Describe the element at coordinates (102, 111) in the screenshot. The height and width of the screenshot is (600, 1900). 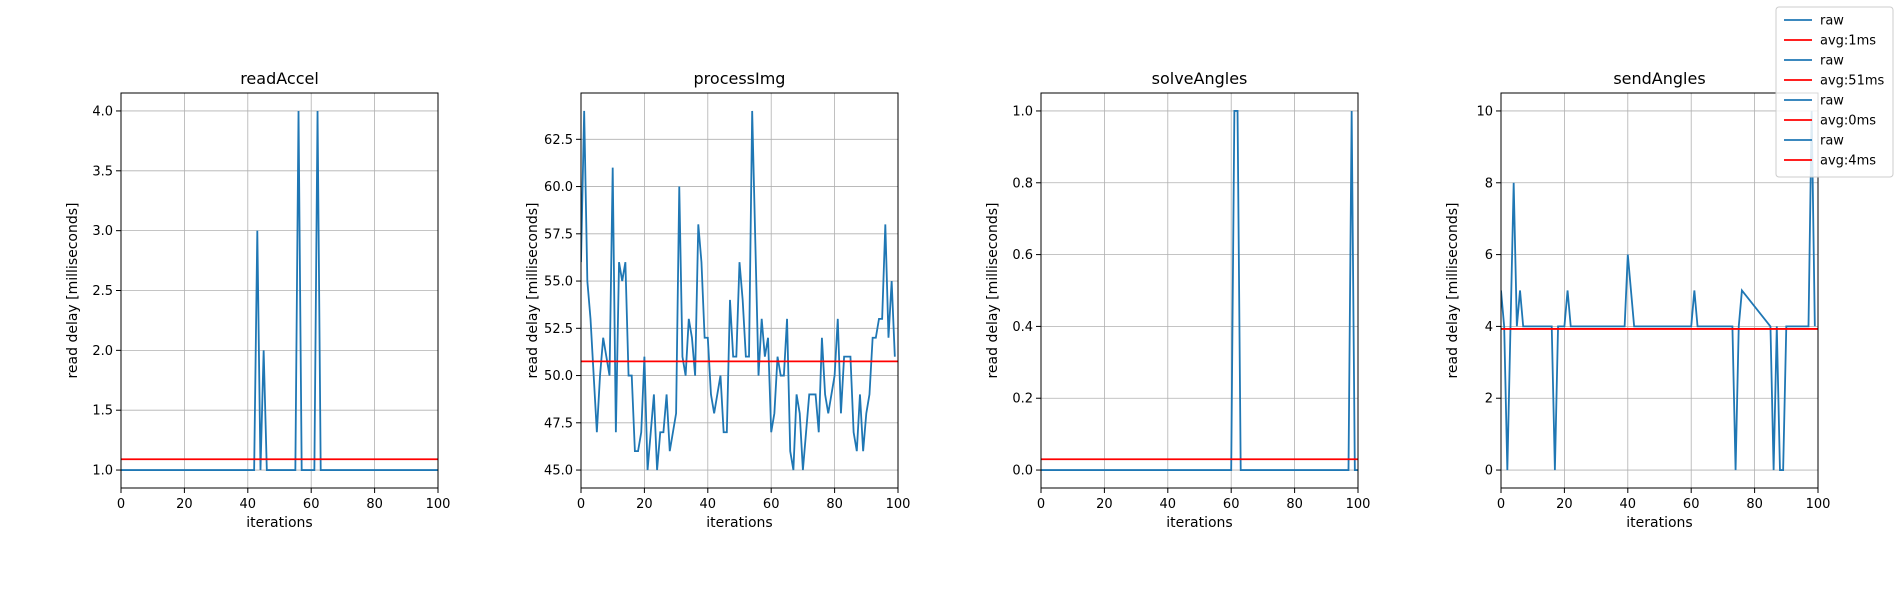
I see `y-tick-label: 4.0` at that location.